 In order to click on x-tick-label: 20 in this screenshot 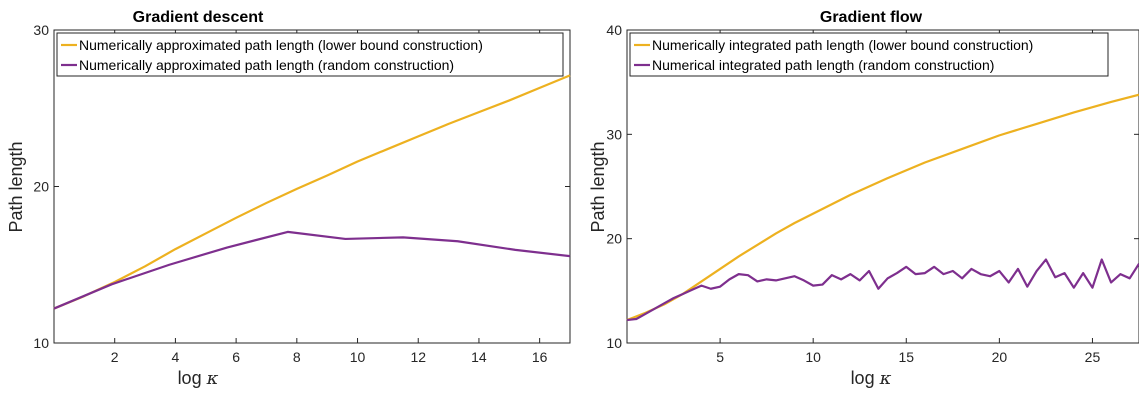, I will do `click(1000, 357)`.